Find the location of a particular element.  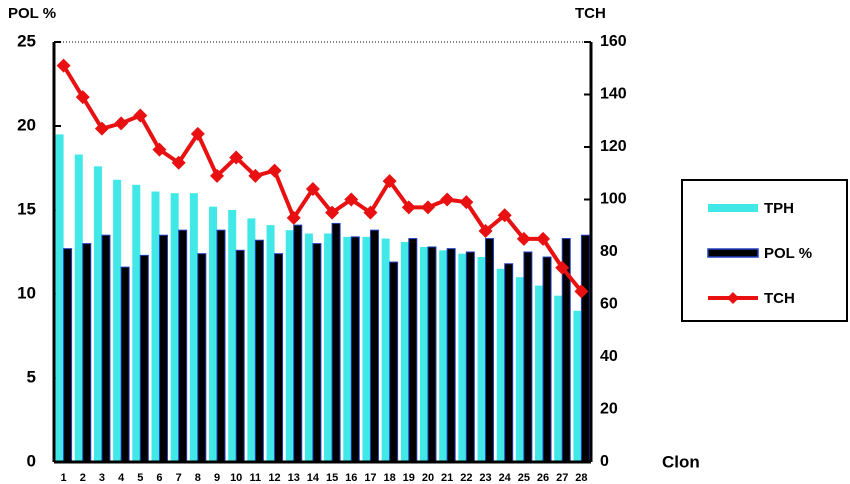

legend-label: TPH is located at coordinates (779, 208).